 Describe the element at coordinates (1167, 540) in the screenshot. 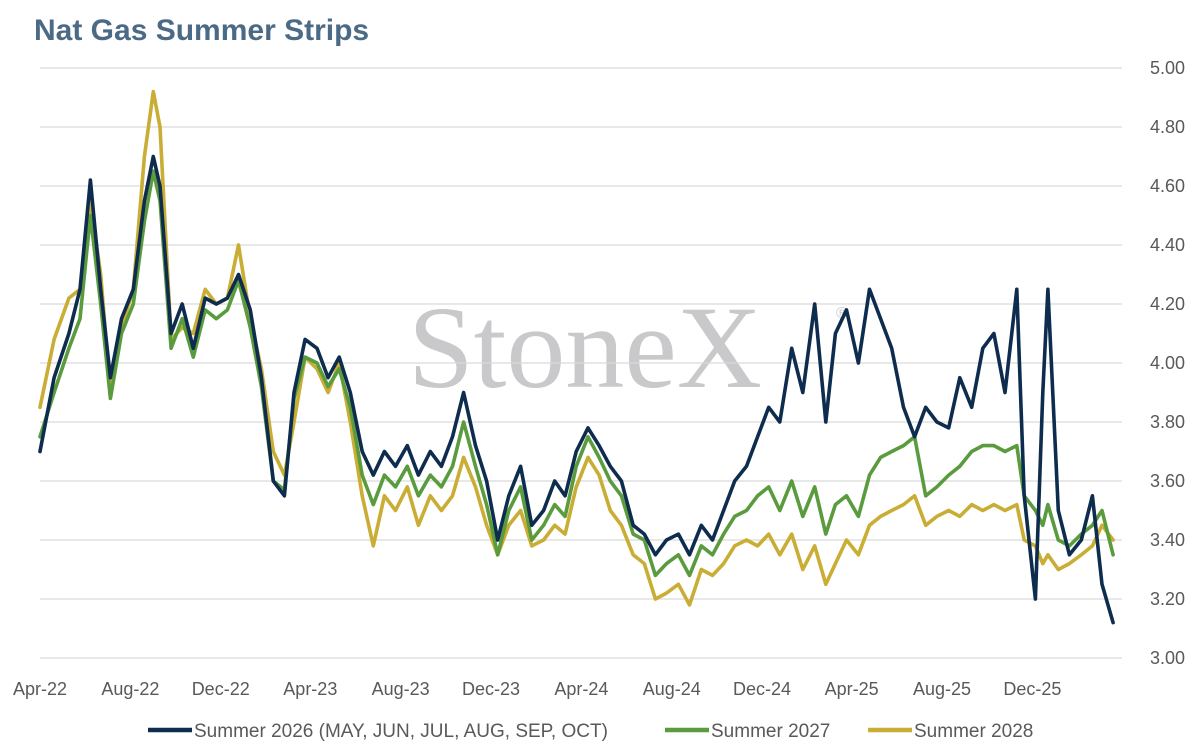

I see `y-tick-label: 3.40` at that location.